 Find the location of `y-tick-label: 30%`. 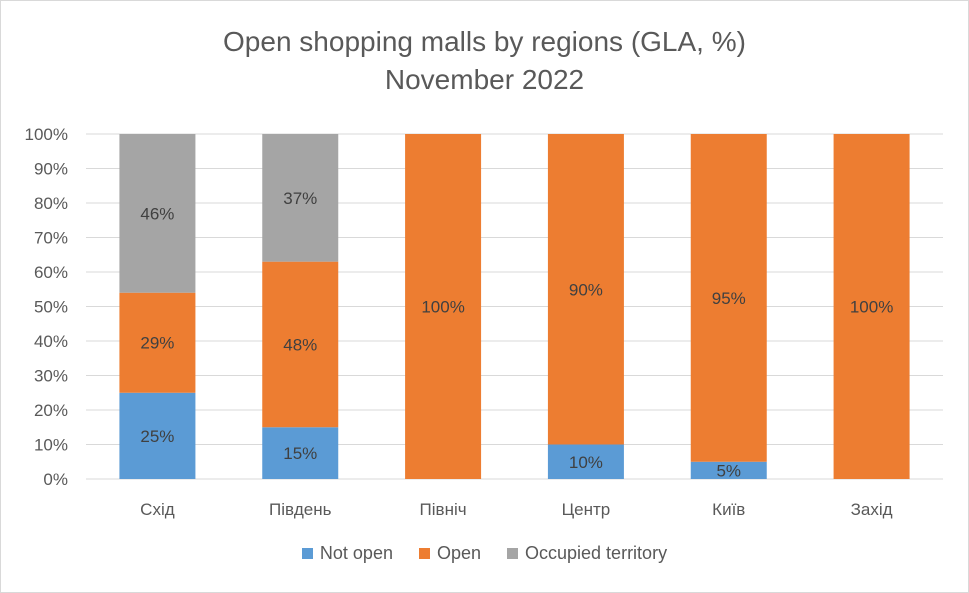

y-tick-label: 30% is located at coordinates (51, 376).